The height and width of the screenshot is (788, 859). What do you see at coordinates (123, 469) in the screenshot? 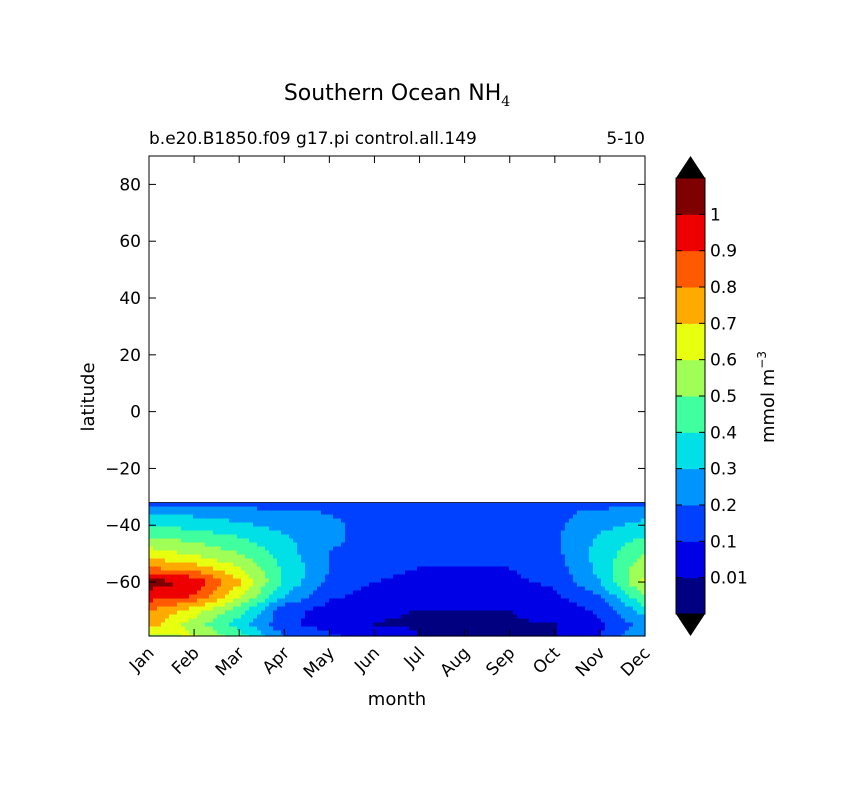
I see `y-tick-label: −20` at bounding box center [123, 469].